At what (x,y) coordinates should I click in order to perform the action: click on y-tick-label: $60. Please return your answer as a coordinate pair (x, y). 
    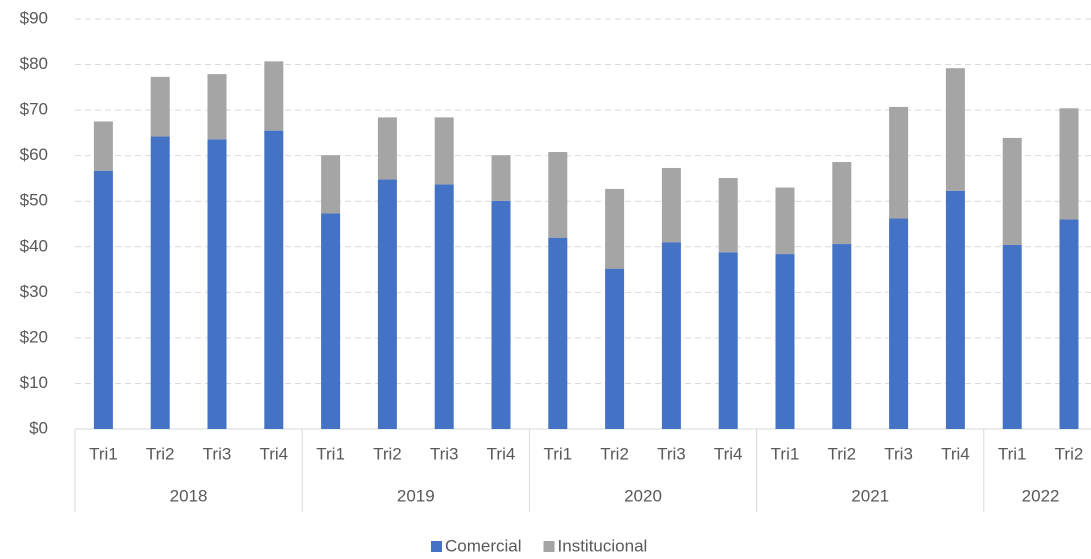
    Looking at the image, I should click on (34, 154).